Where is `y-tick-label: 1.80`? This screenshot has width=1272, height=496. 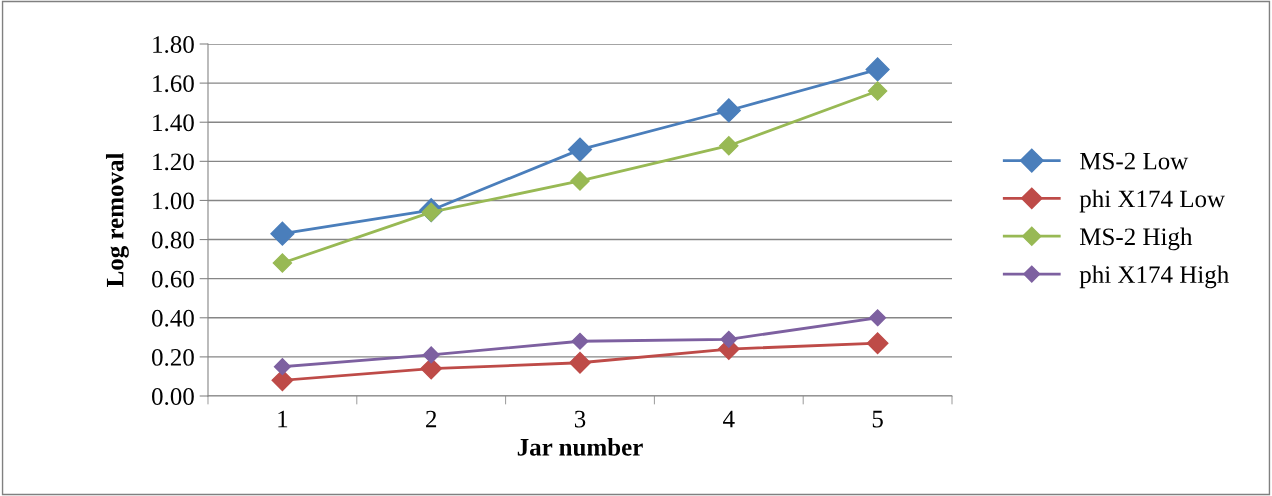
y-tick-label: 1.80 is located at coordinates (173, 45).